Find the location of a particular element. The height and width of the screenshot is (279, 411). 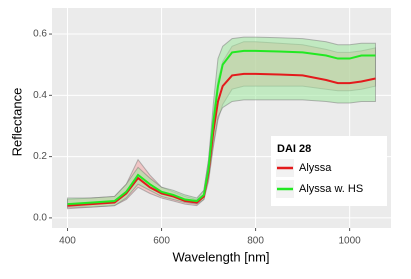

y-axis-label: Reflectance is located at coordinates (16, 122).